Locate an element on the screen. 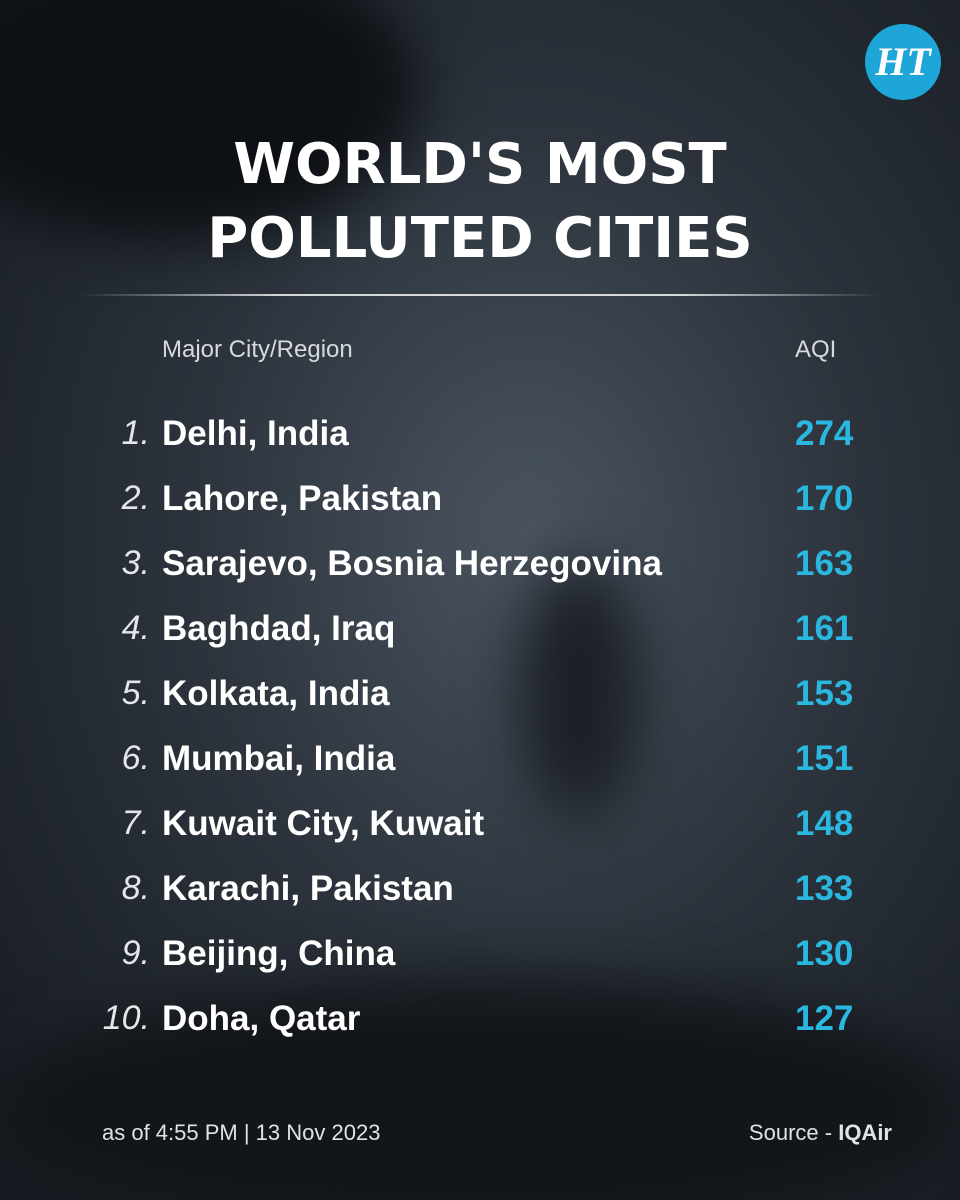  aqi-value: 151 is located at coordinates (824, 758).